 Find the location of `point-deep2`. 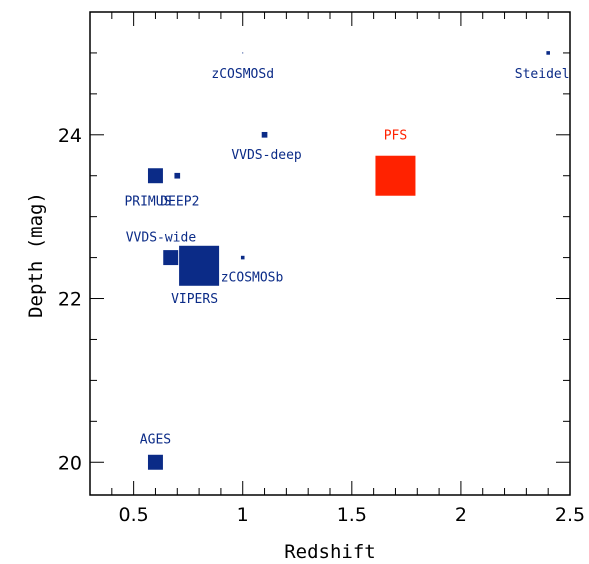

point-deep2 is located at coordinates (177, 175).